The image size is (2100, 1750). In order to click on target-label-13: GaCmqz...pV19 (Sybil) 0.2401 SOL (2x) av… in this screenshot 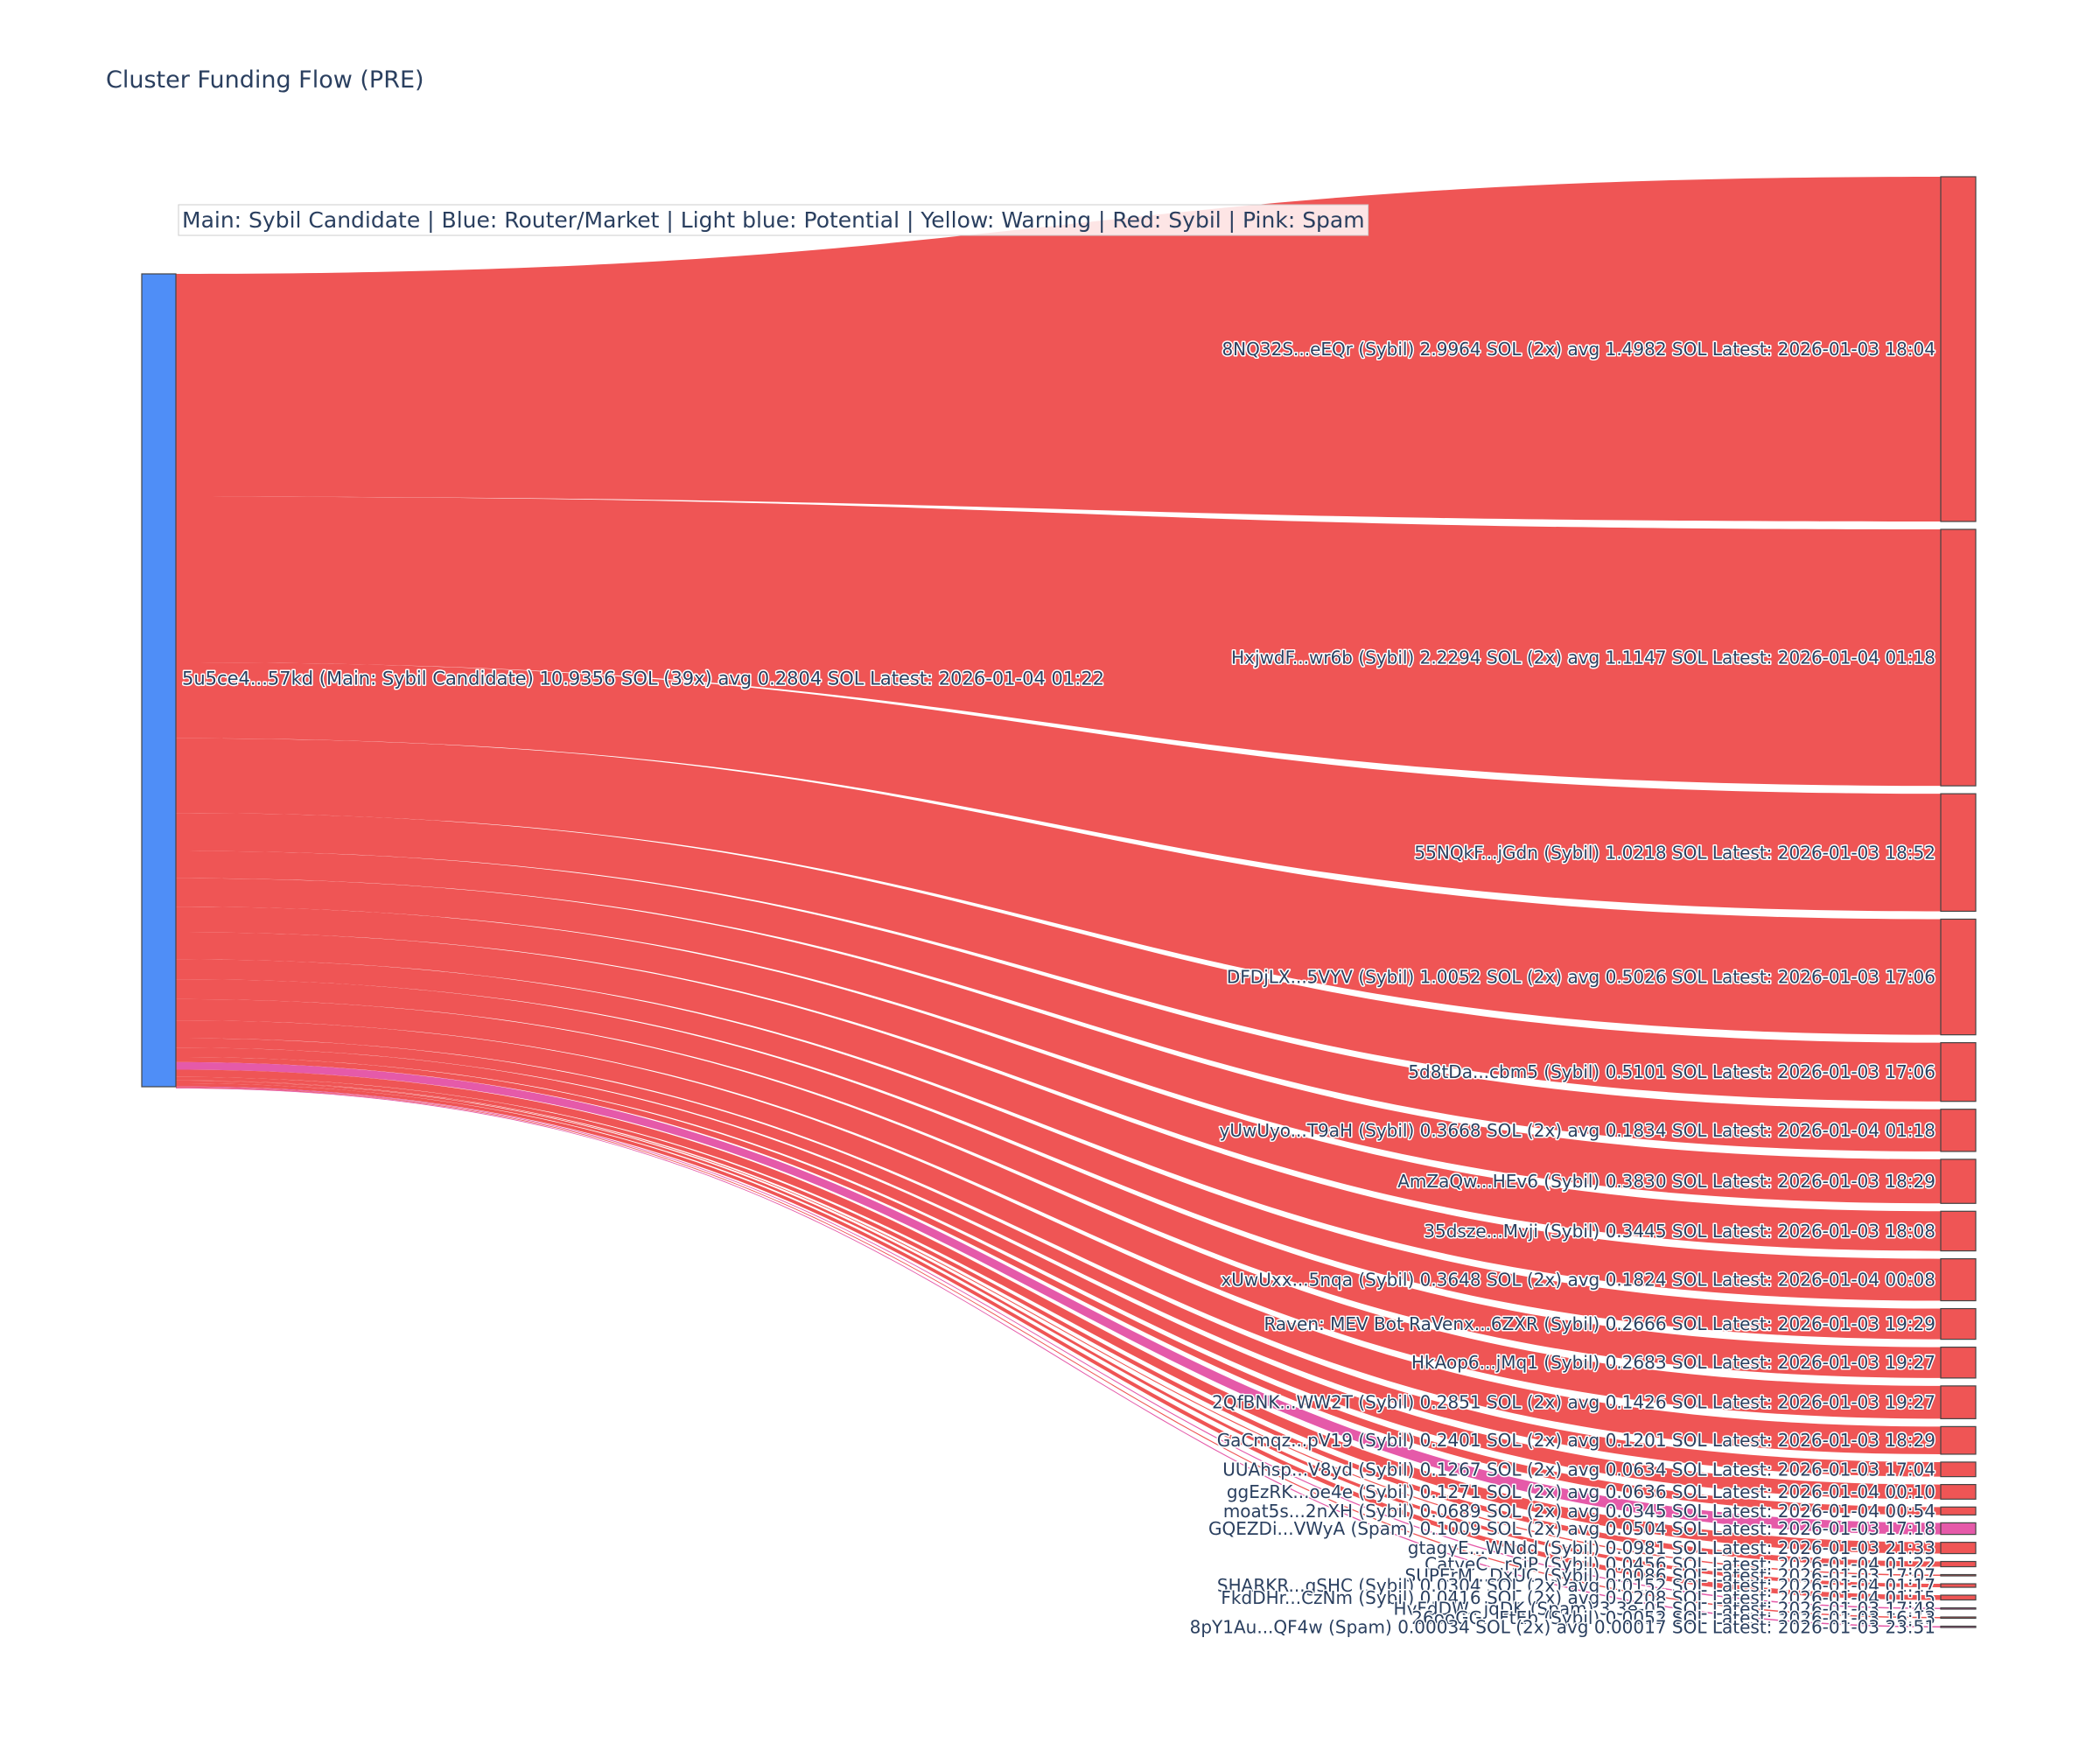, I will do `click(1576, 1440)`.